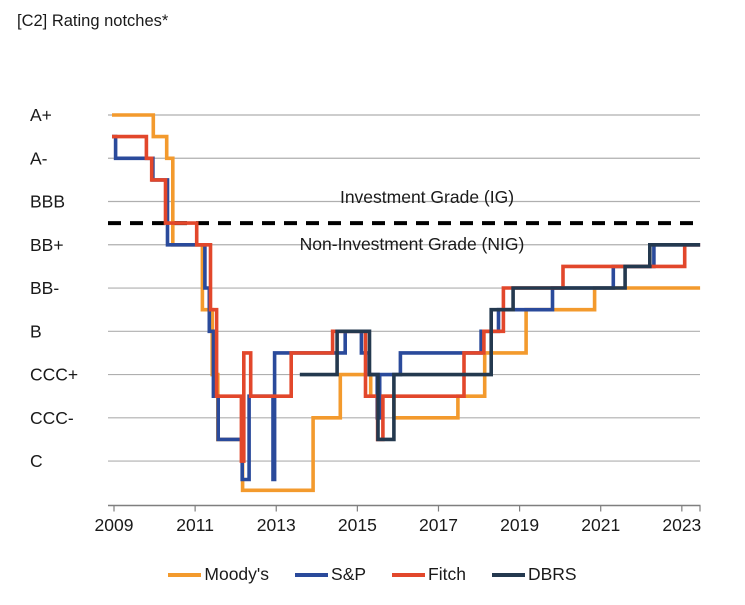 Image resolution: width=745 pixels, height=605 pixels. Describe the element at coordinates (409, 574) in the screenshot. I see `legend-swatch-fitch` at that location.